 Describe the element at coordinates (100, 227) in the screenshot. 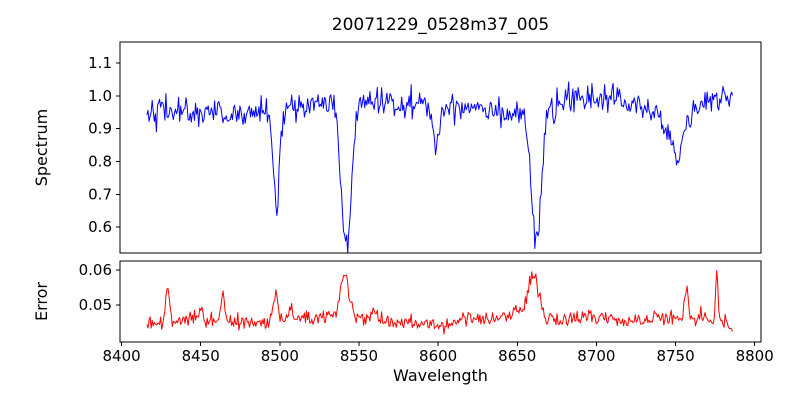

I see `spectrum-y-tick-label: 0.6` at that location.